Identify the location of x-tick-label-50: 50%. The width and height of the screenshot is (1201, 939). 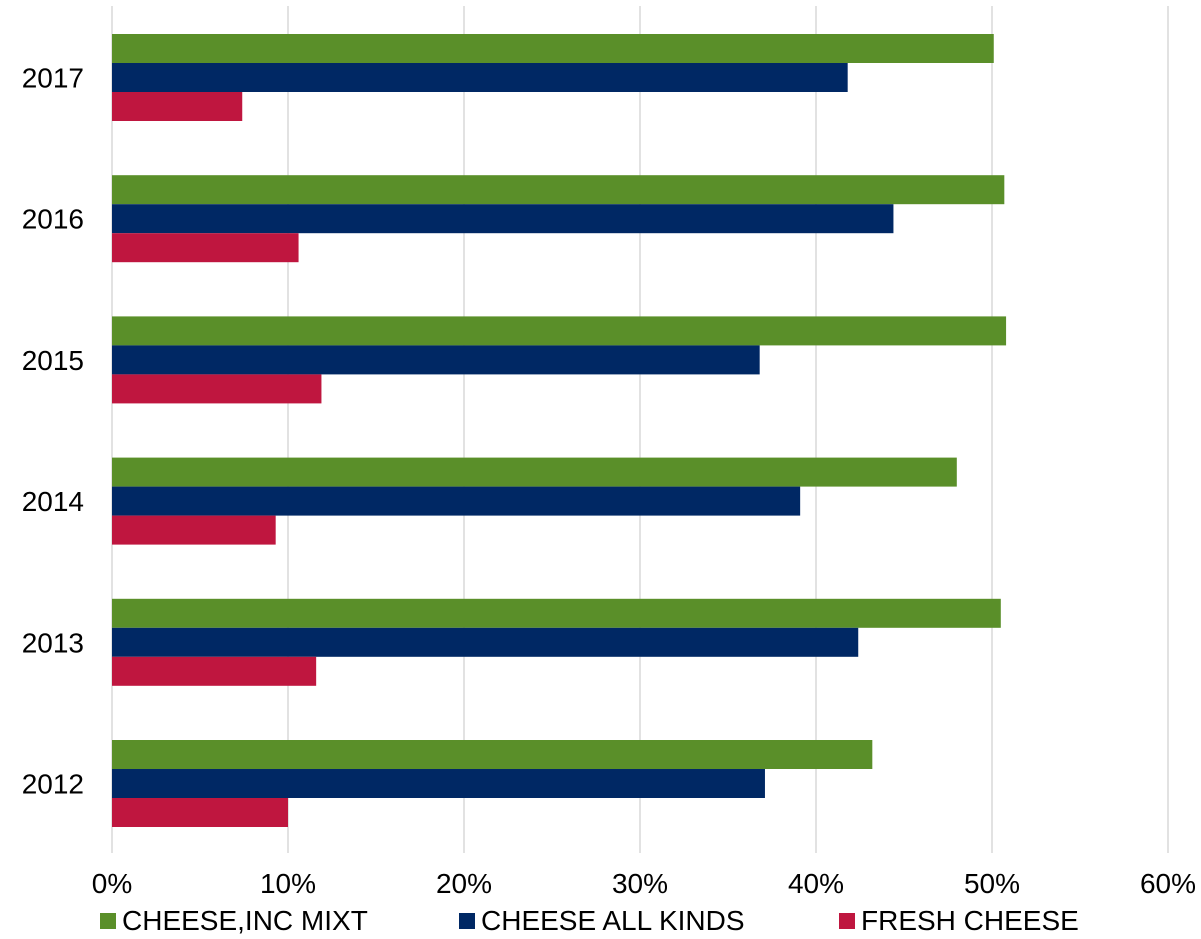
(992, 883).